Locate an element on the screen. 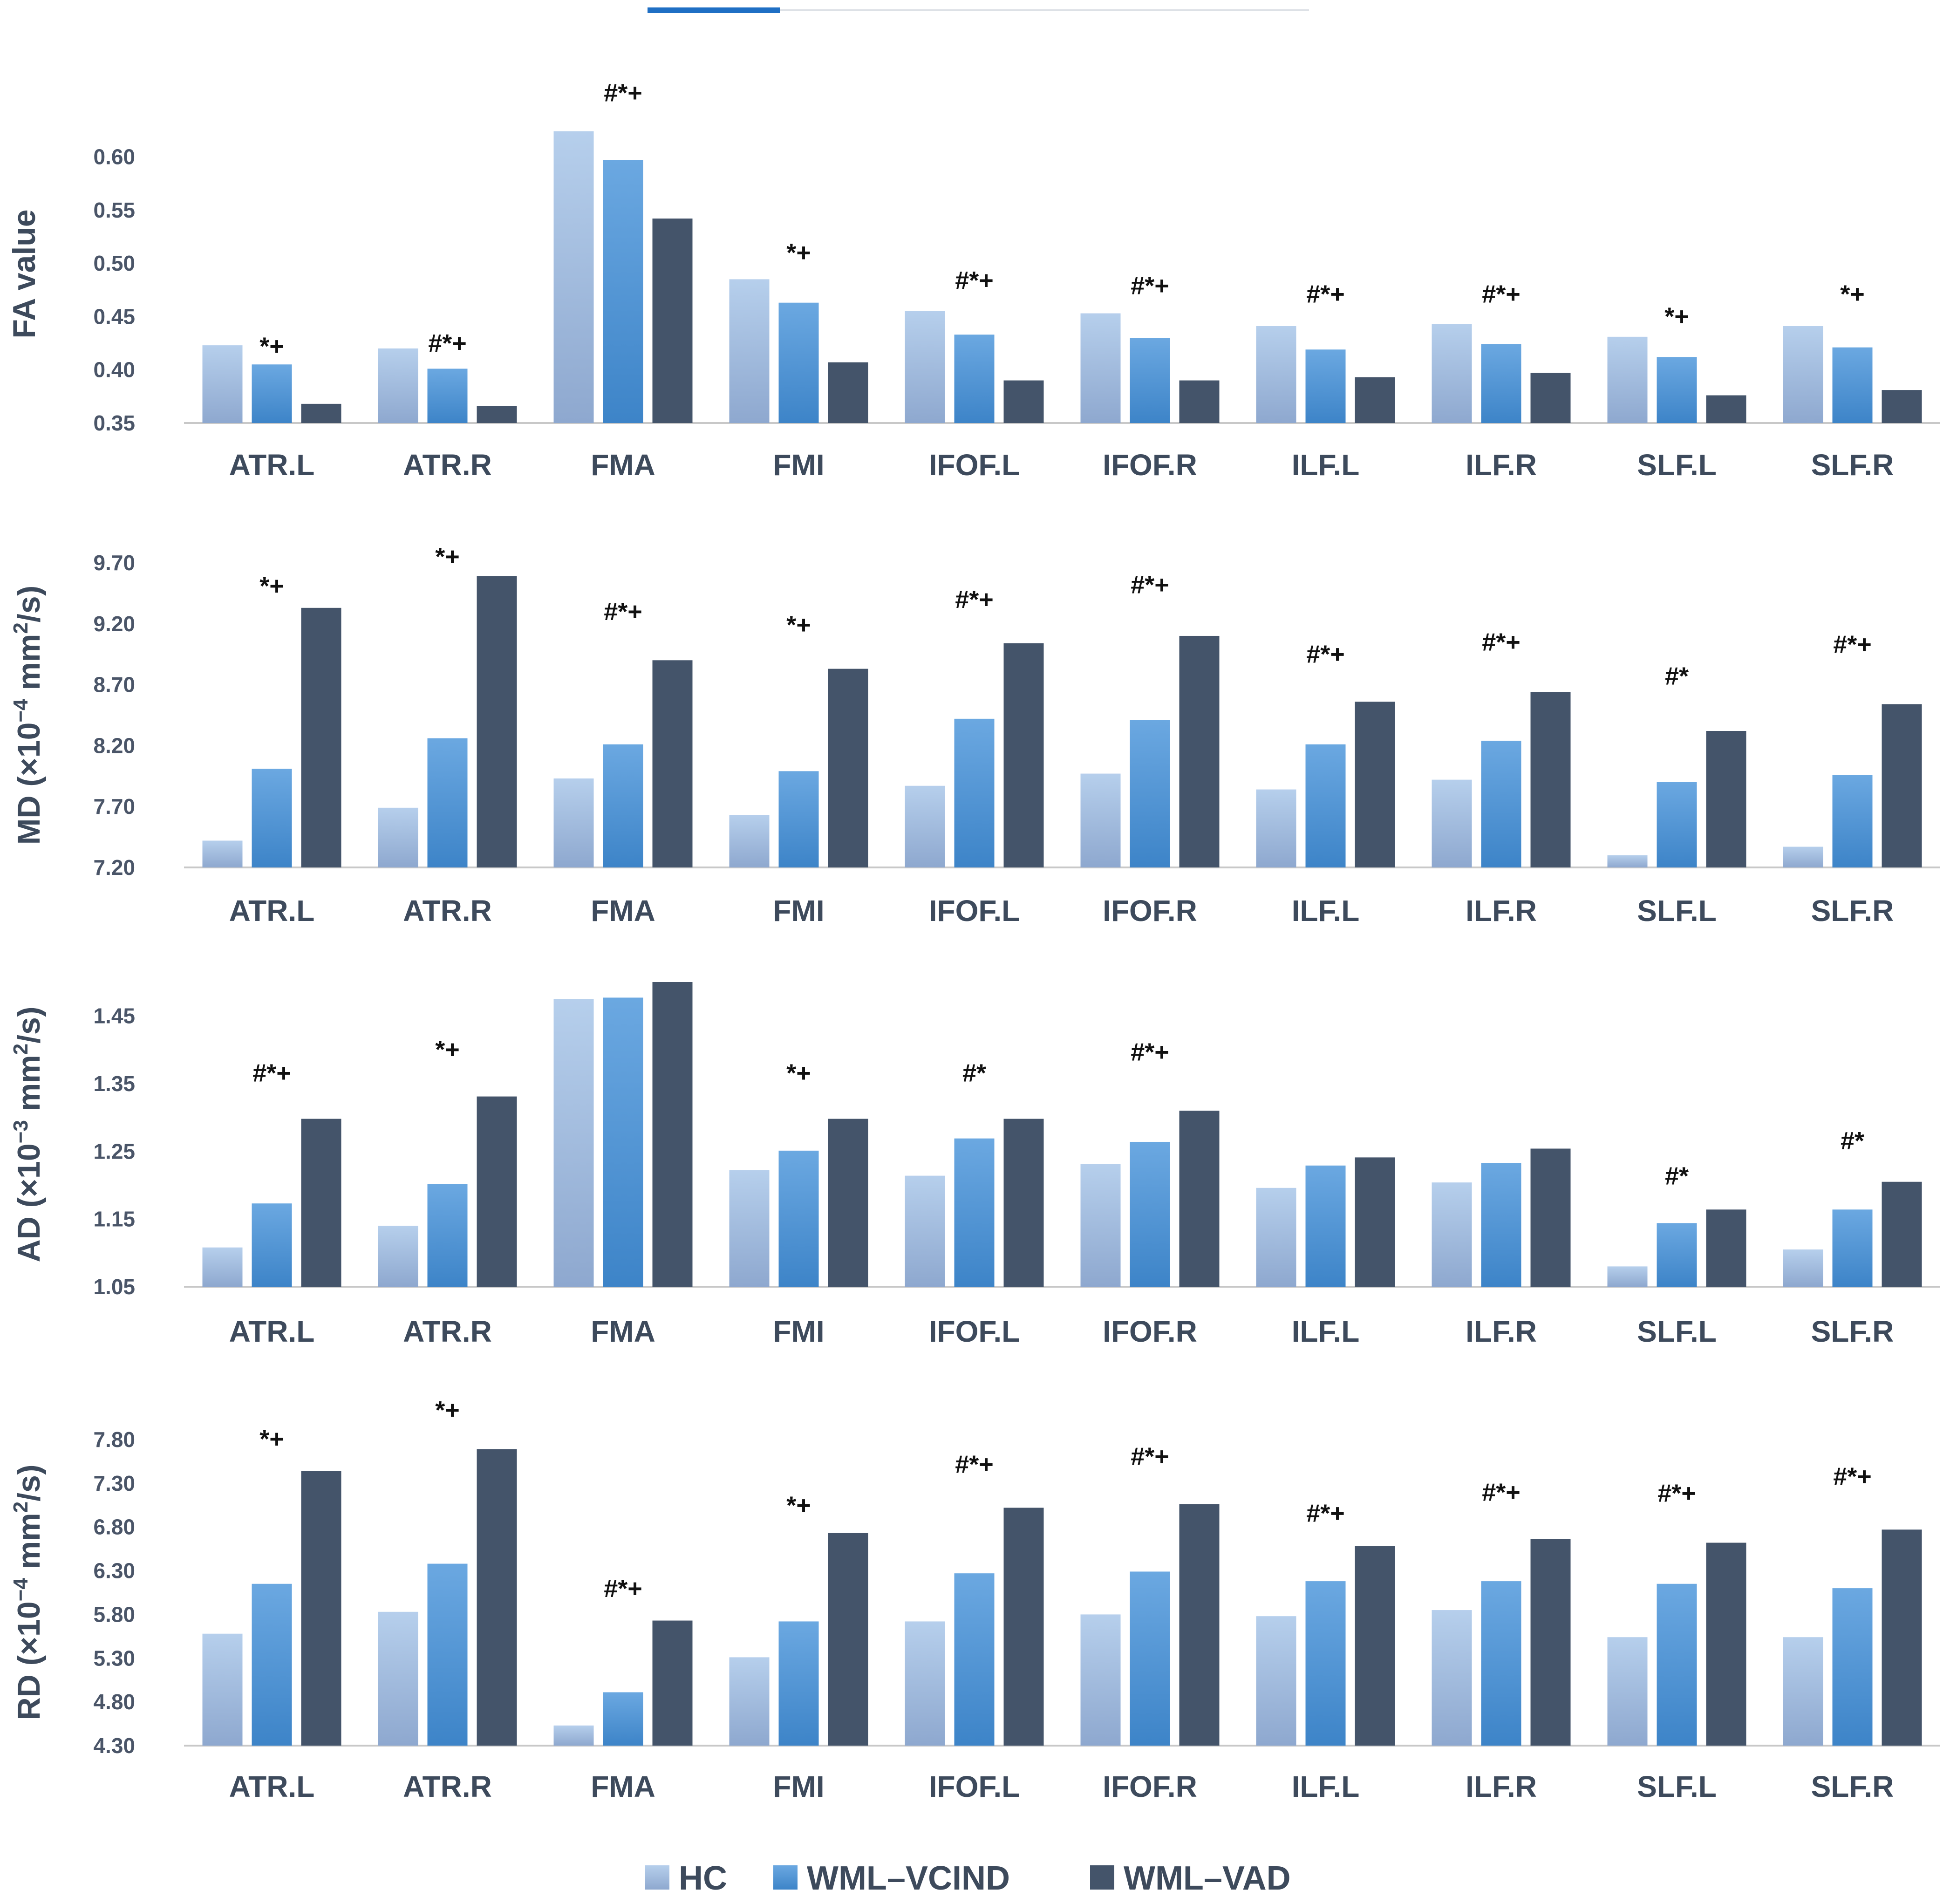  legend-label: HC is located at coordinates (703, 1879).